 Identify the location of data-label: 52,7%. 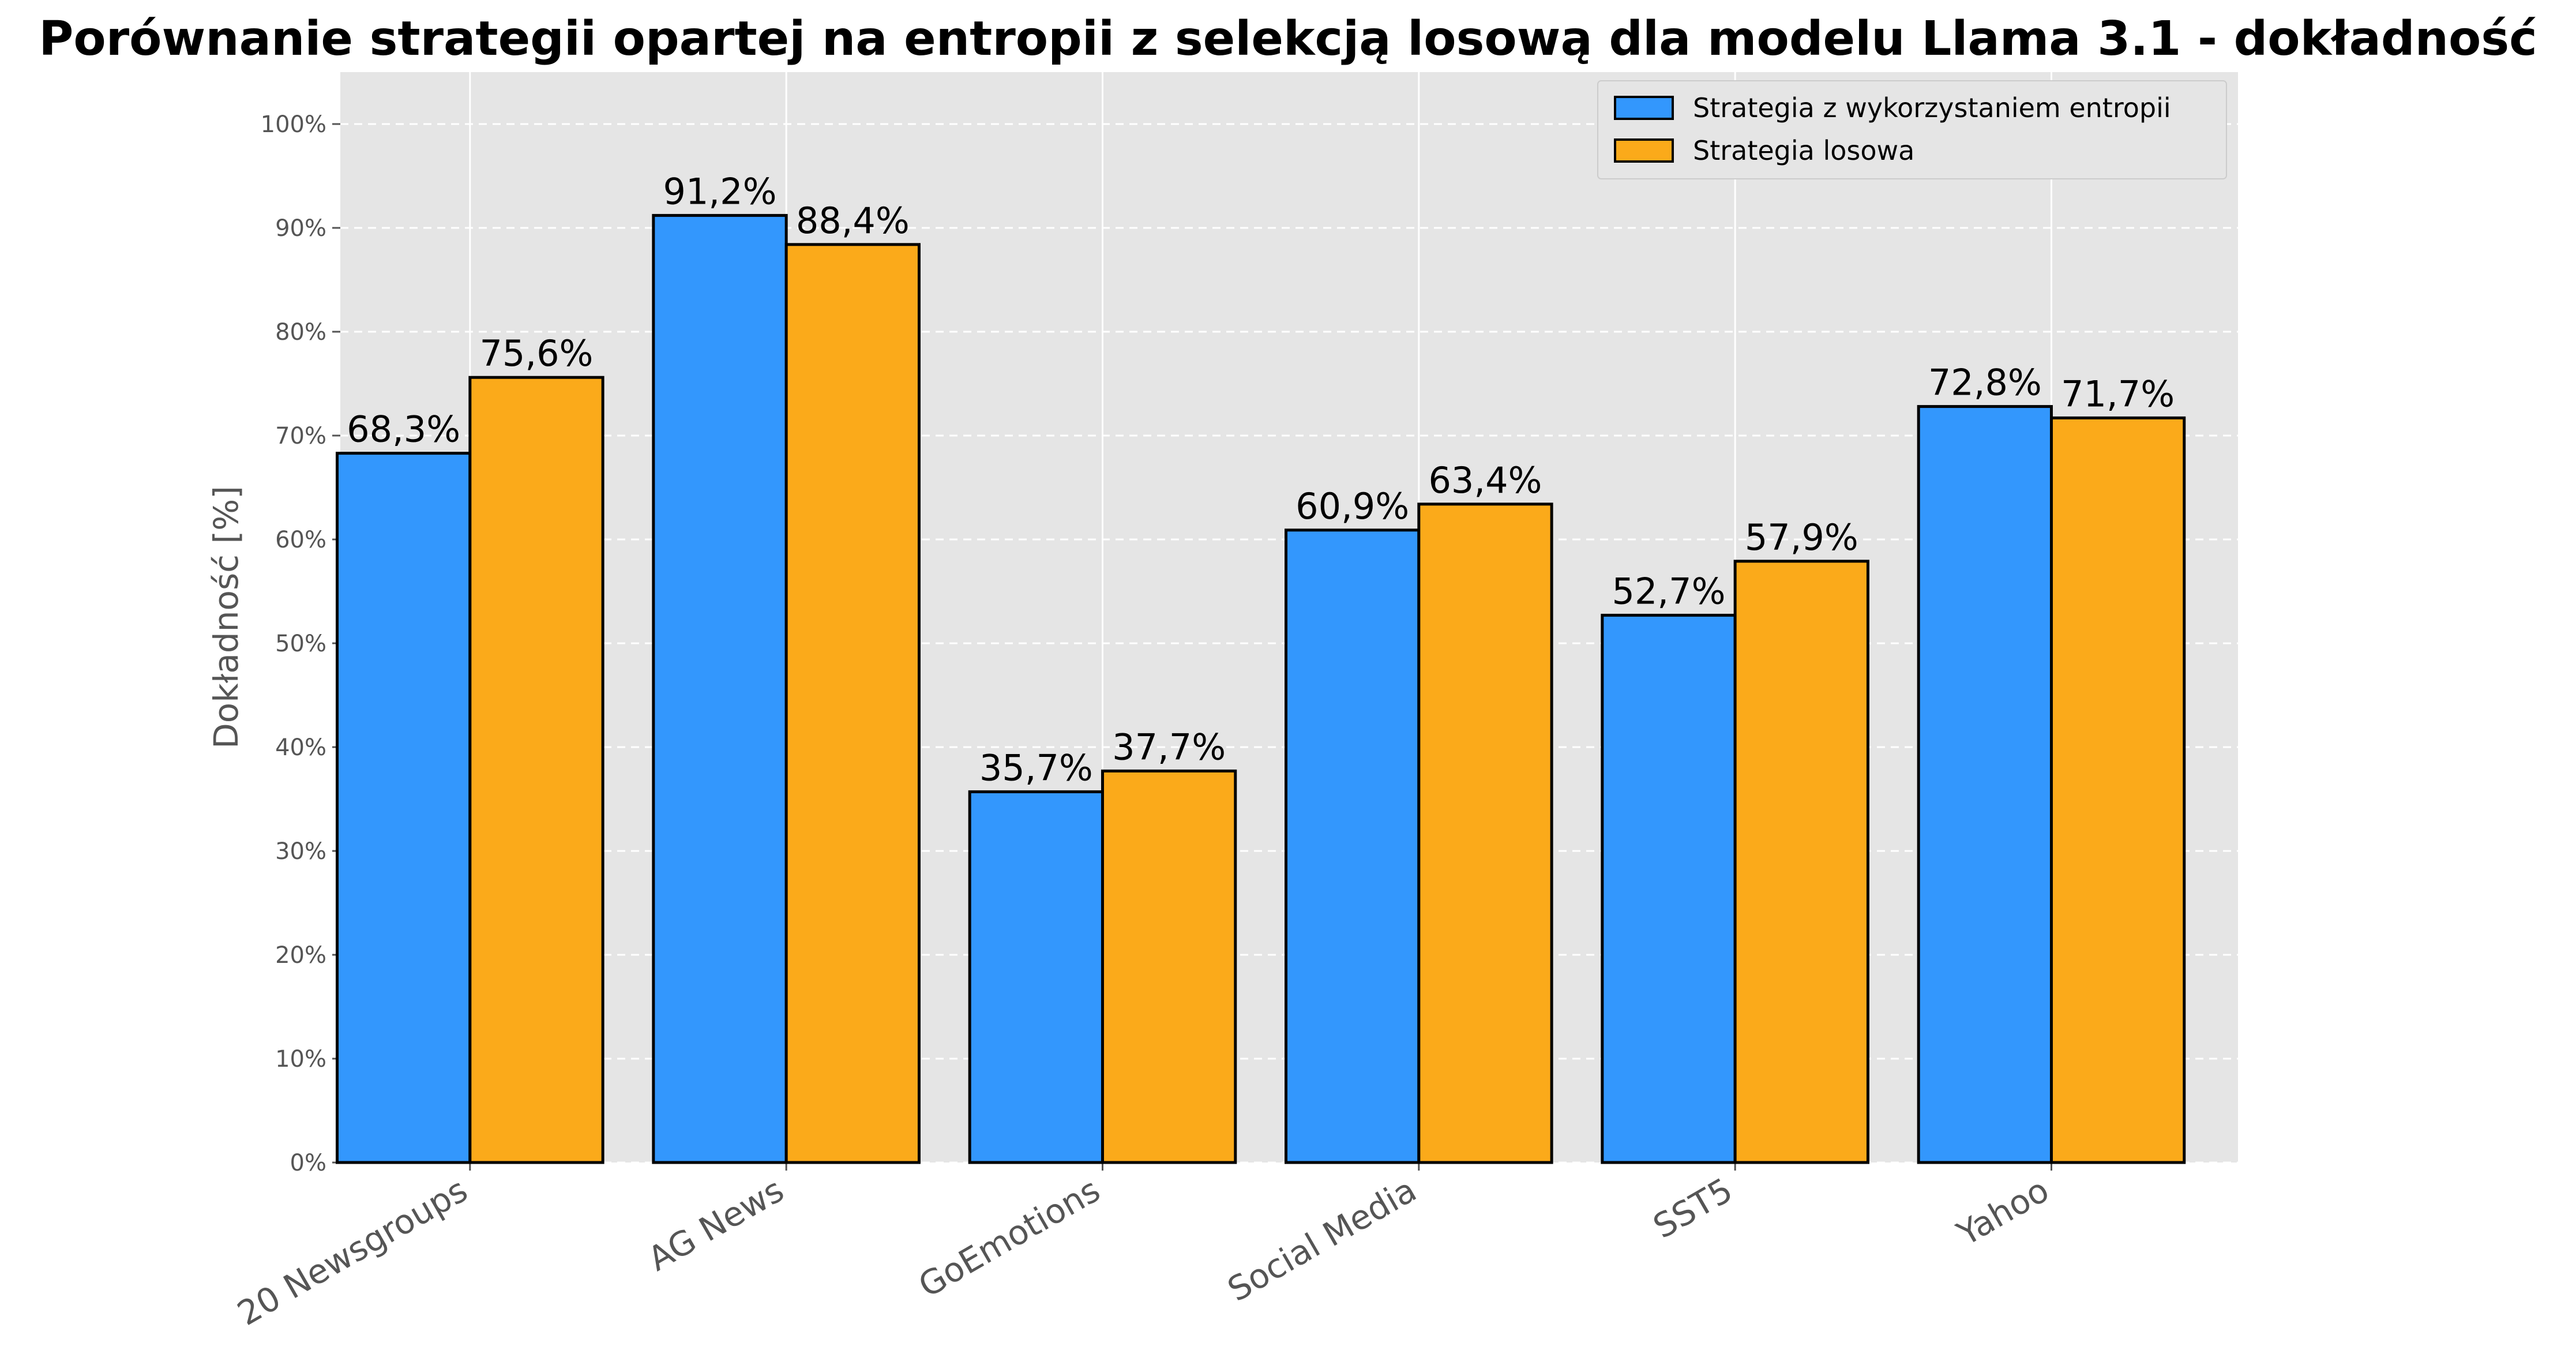
(1669, 591).